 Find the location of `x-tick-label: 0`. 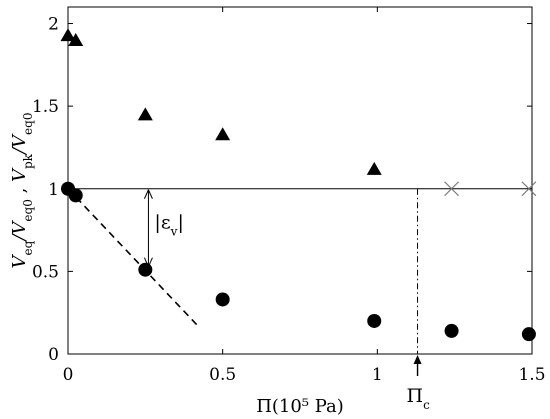

x-tick-label: 0 is located at coordinates (68, 375).